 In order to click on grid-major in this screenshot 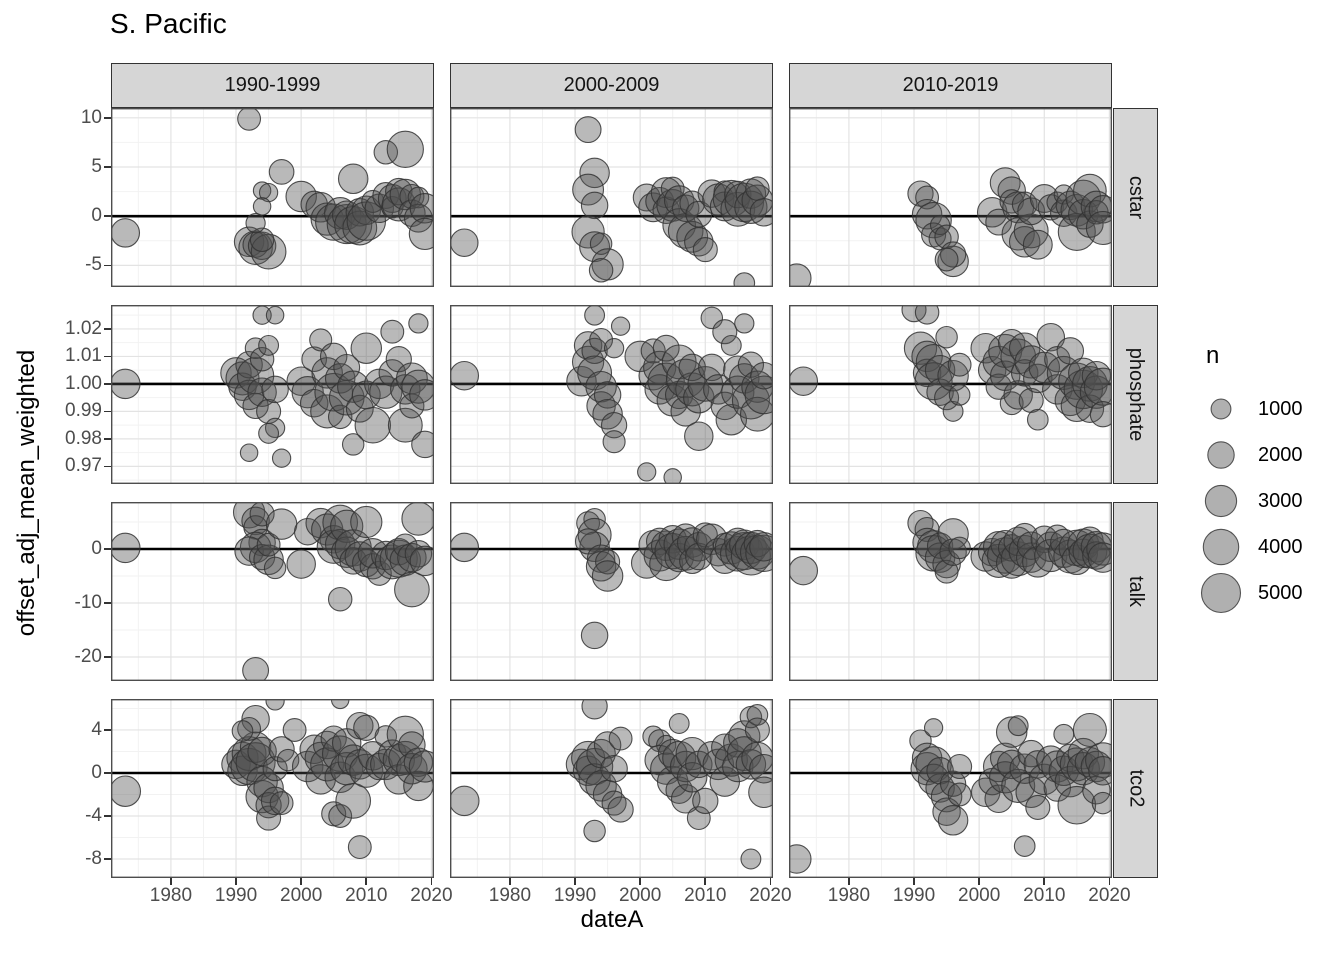, I will do `click(272, 197)`.